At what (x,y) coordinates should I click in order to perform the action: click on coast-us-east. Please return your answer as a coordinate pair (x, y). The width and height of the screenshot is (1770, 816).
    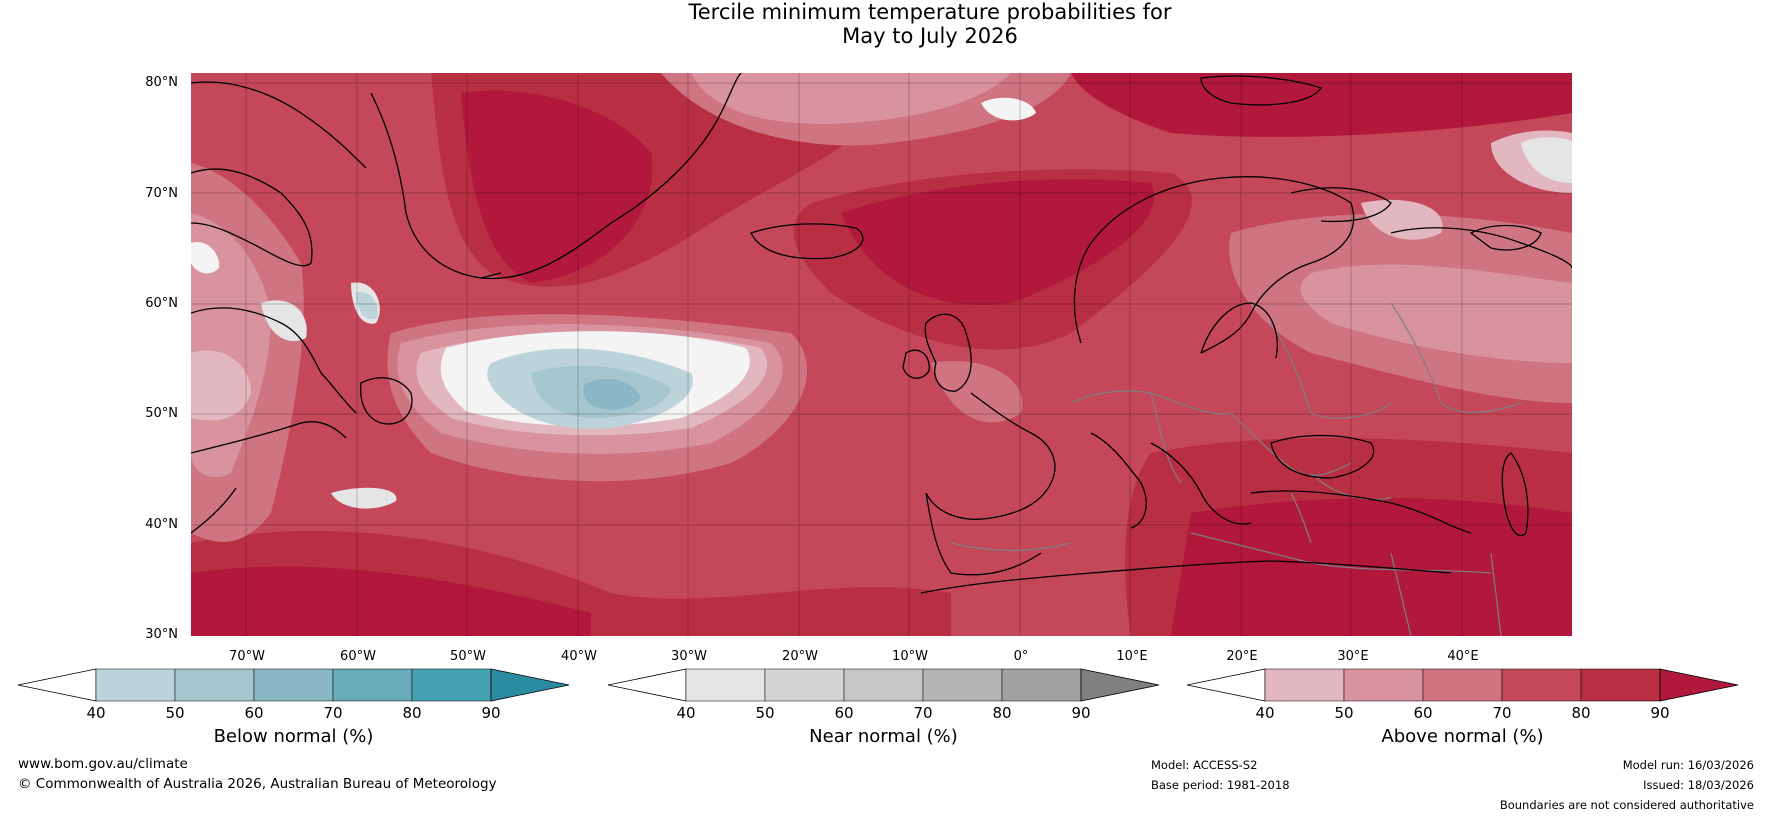
    Looking at the image, I should click on (214, 510).